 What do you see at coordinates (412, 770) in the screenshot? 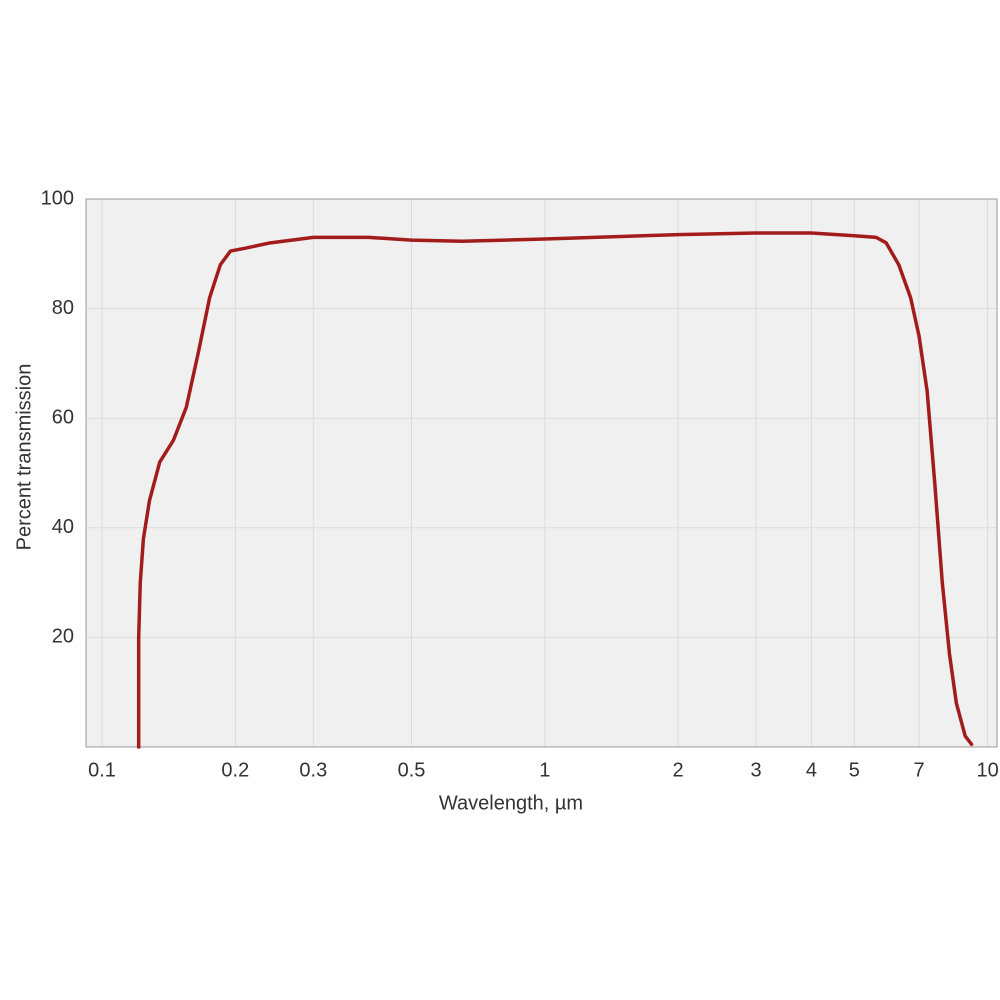
I see `x-tick-label: 0.5` at bounding box center [412, 770].